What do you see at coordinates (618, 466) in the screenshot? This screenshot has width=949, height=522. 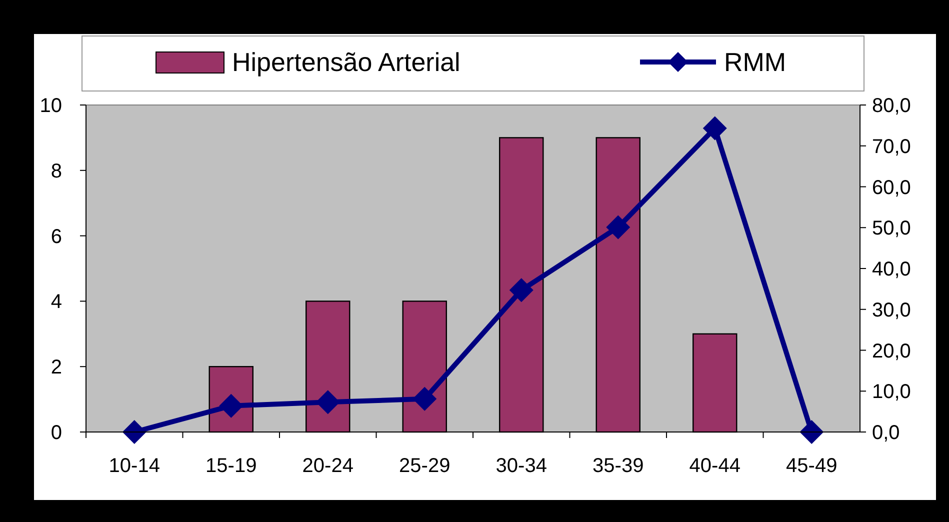 I see `x-tick-label: 35-39` at bounding box center [618, 466].